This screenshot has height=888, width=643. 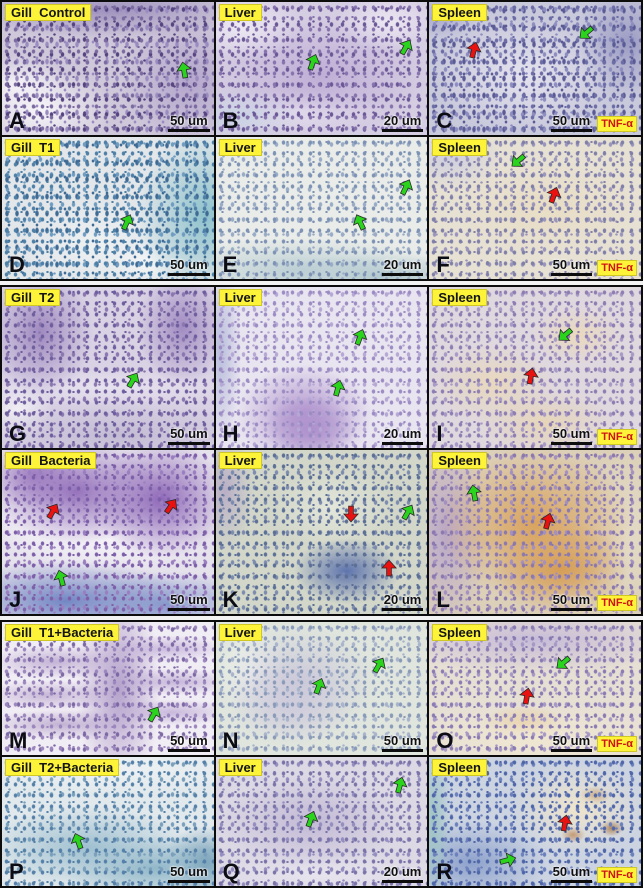 I want to click on micrograph-panel: Liver E 20 um, so click(x=321, y=208).